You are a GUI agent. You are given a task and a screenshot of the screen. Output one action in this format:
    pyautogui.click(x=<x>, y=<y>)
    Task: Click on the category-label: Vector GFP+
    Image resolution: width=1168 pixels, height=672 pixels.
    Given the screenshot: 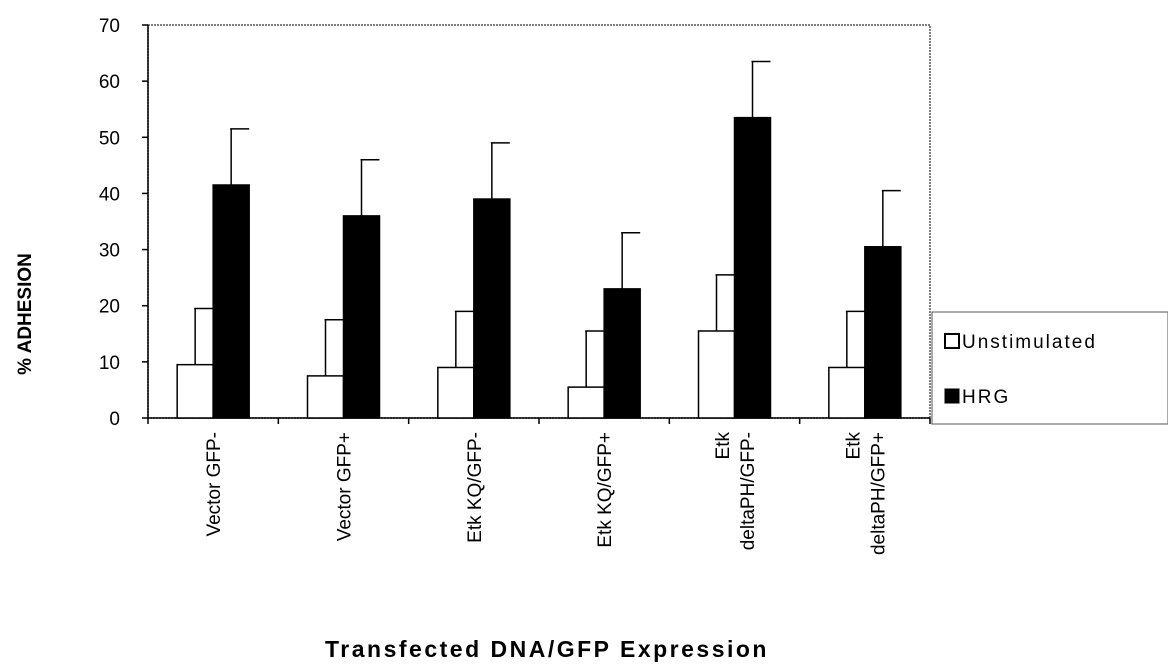 What is the action you would take?
    pyautogui.click(x=345, y=486)
    